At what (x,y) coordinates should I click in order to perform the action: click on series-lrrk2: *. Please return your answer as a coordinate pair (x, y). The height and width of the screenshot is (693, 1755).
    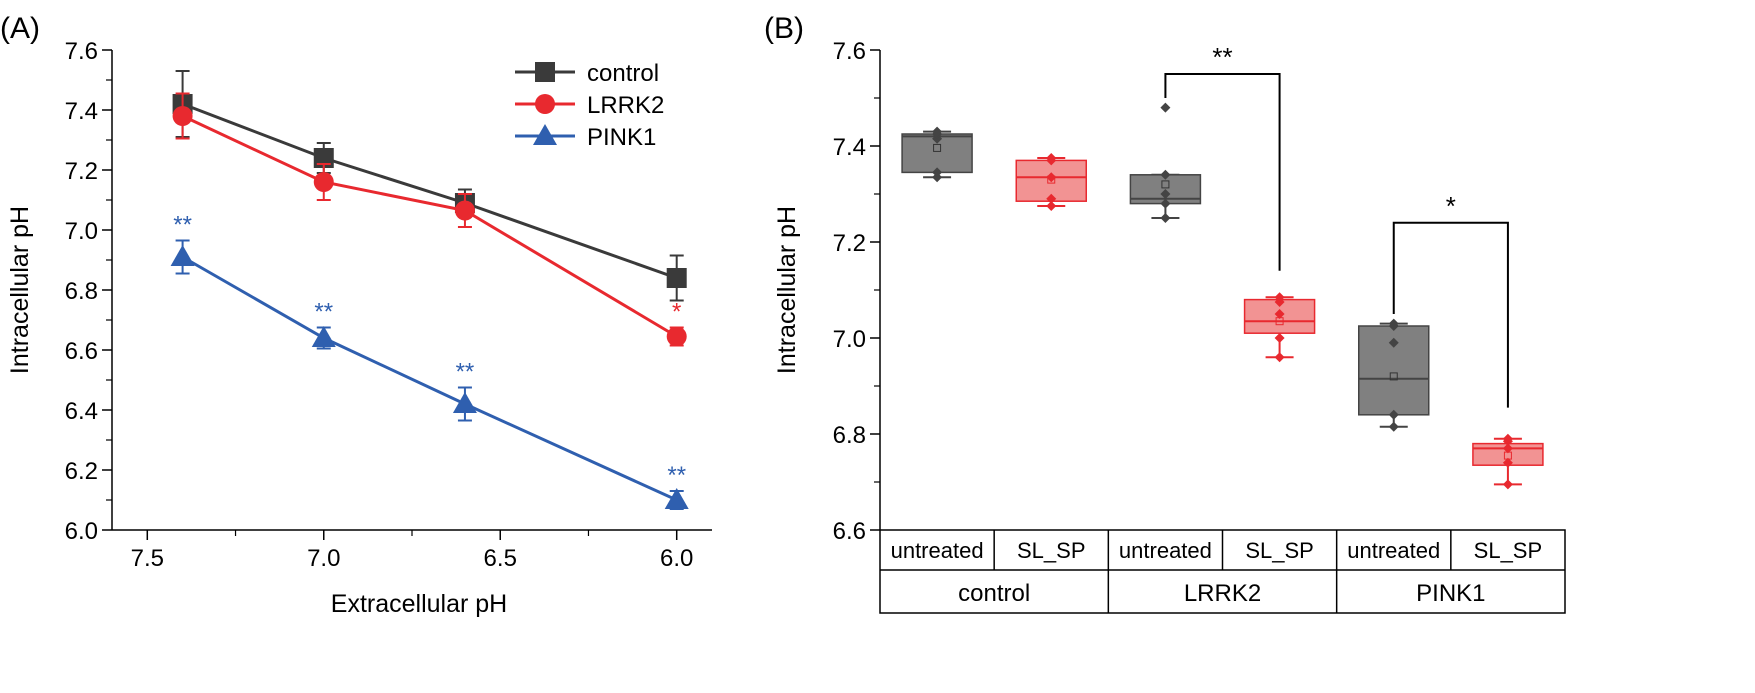
    Looking at the image, I should click on (429, 219).